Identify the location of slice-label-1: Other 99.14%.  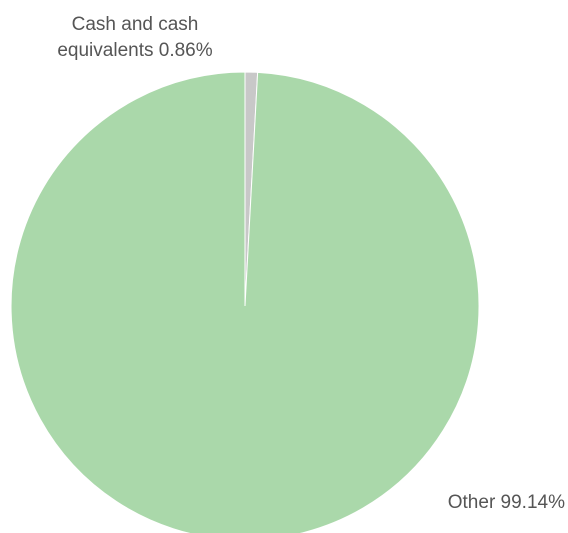
(506, 502).